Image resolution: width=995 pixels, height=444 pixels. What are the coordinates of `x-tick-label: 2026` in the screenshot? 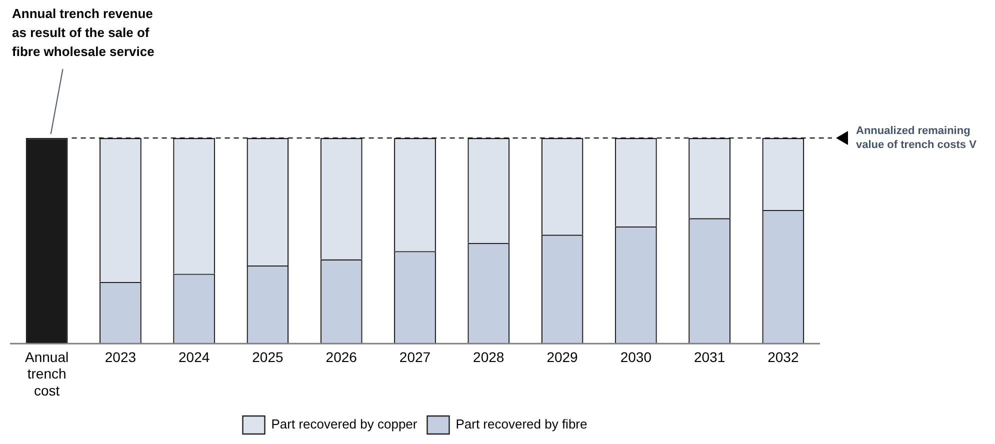 It's located at (342, 356).